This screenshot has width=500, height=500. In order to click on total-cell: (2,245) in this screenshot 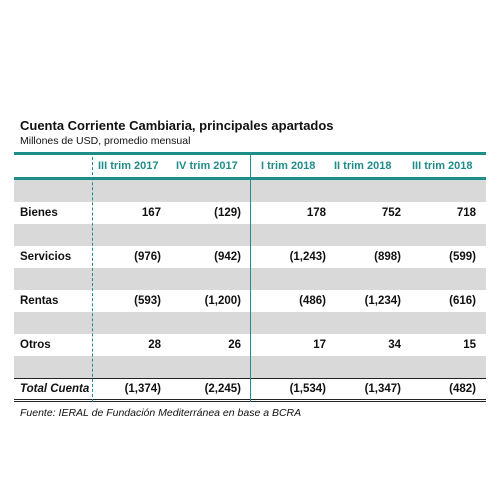, I will do `click(222, 389)`.